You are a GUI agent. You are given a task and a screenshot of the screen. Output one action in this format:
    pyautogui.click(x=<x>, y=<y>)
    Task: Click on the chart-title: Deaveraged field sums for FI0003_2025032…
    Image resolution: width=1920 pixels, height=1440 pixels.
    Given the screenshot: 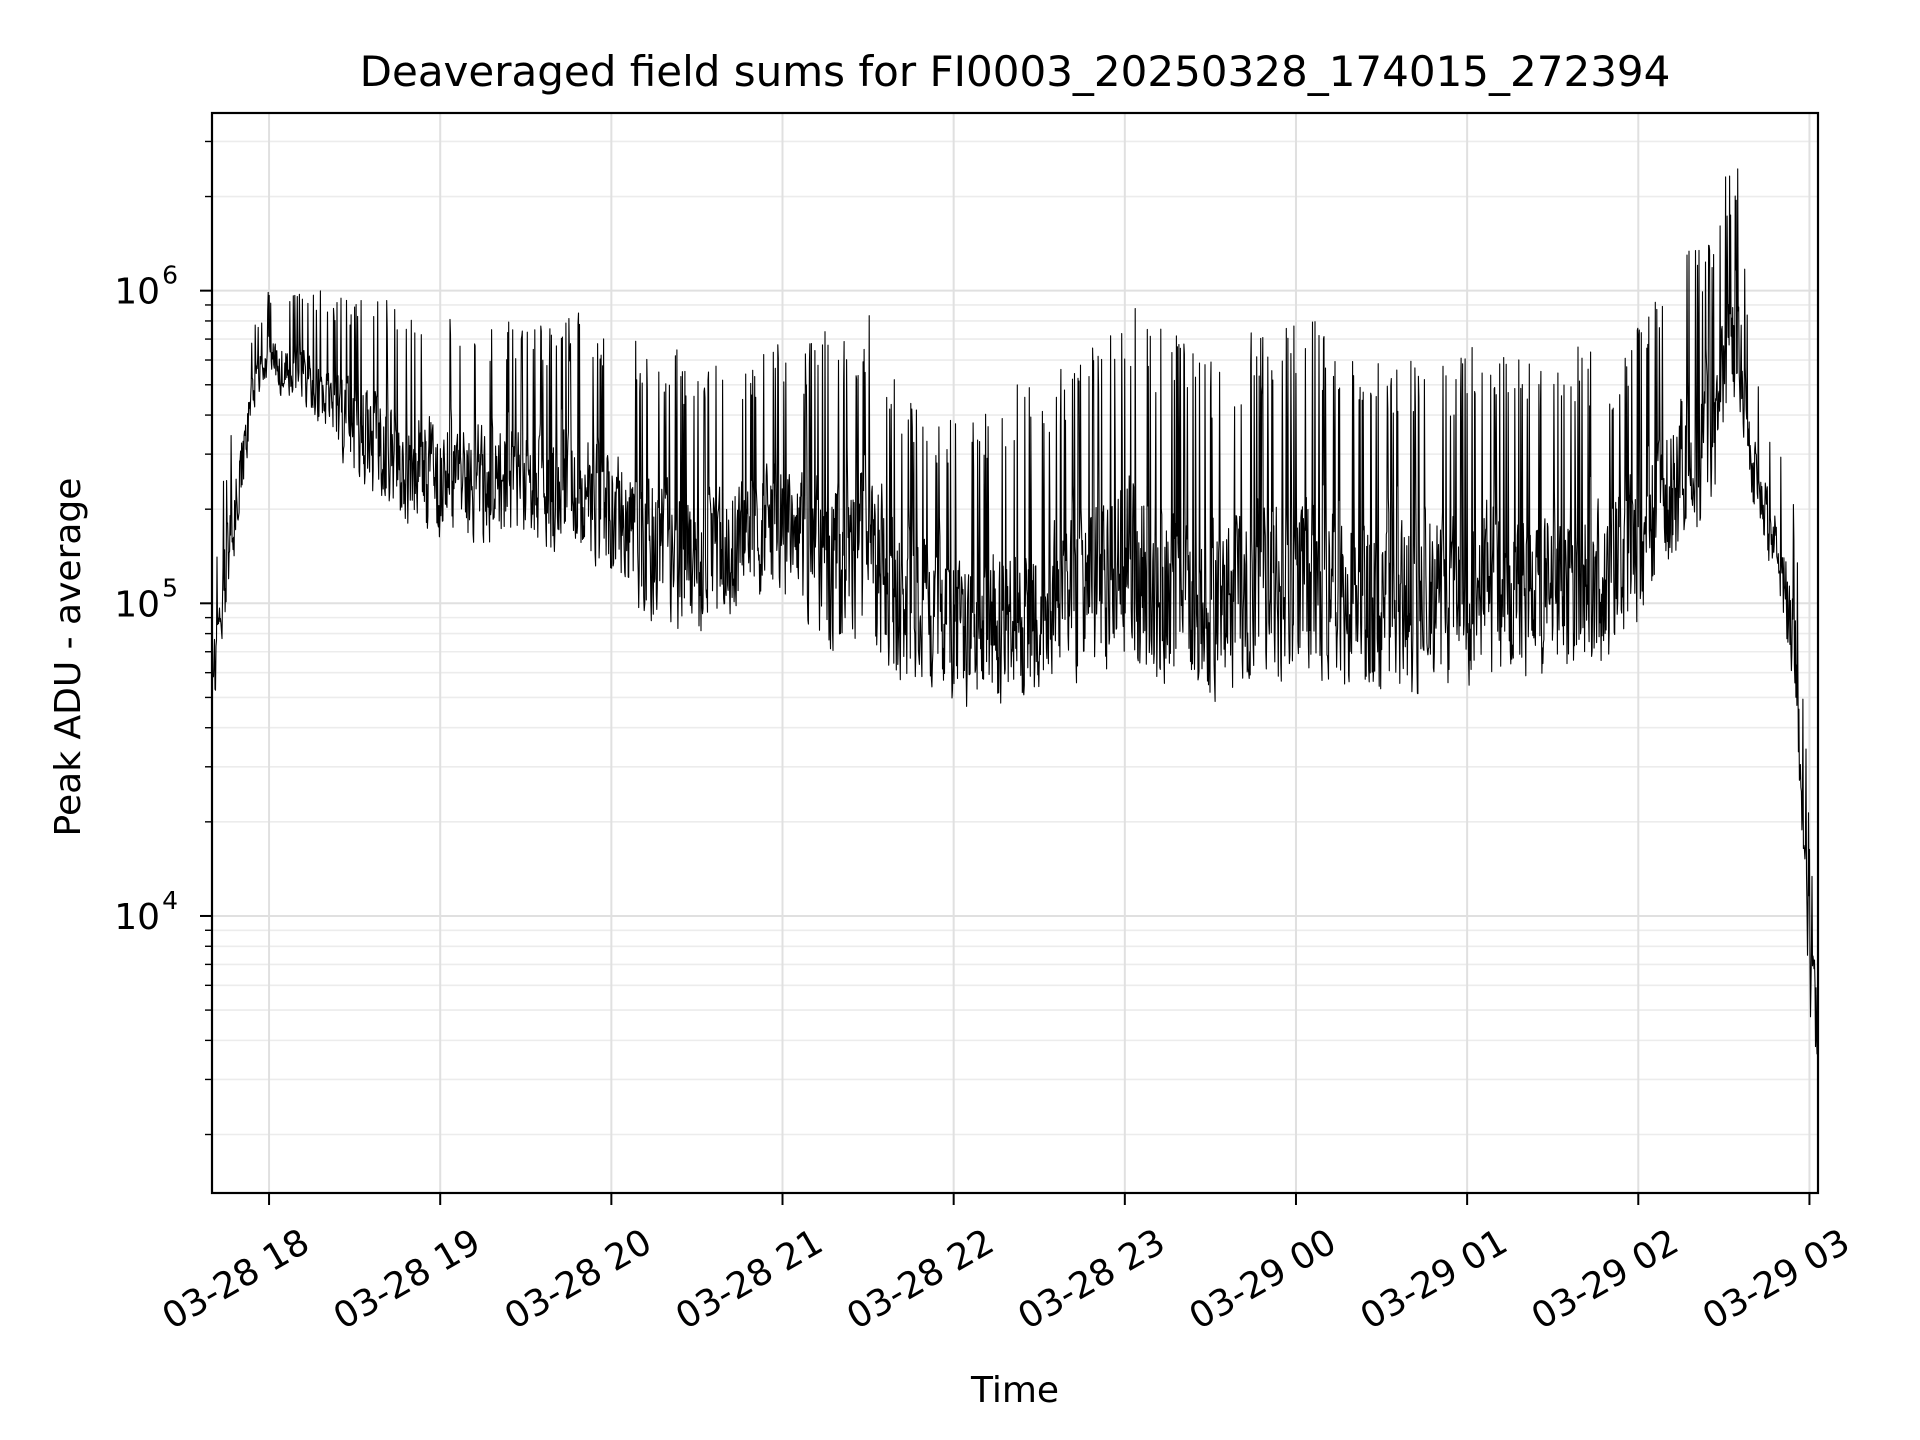 What is the action you would take?
    pyautogui.click(x=1015, y=71)
    